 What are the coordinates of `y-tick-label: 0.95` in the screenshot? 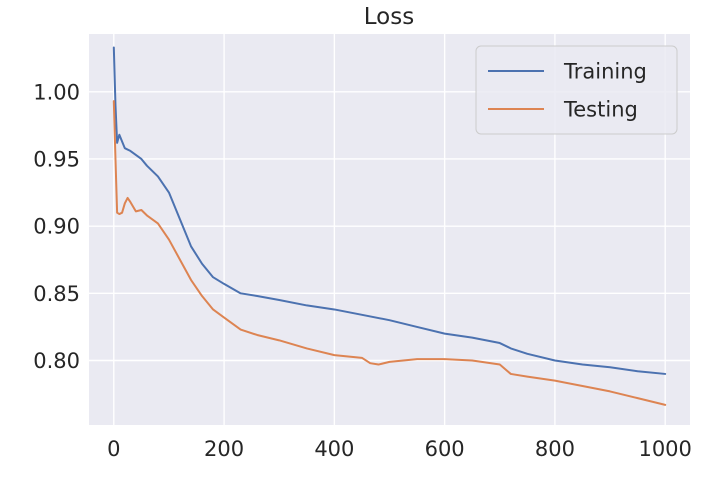 It's located at (56, 159).